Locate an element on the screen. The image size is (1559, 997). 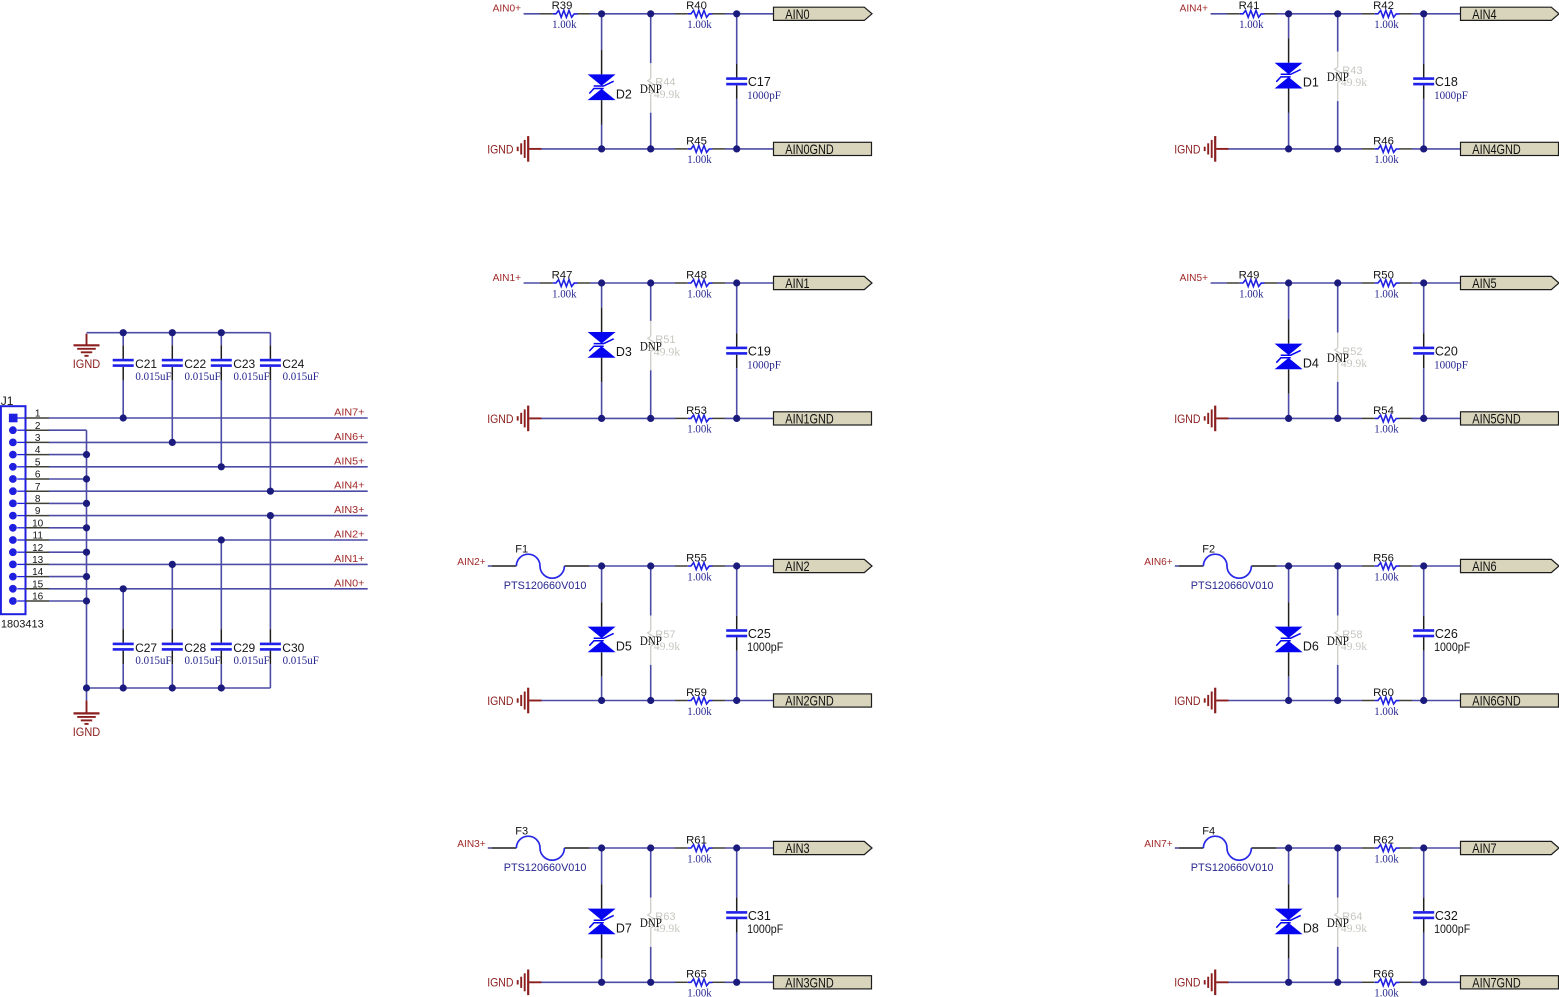
svg-text: 15 is located at coordinates (38, 584).